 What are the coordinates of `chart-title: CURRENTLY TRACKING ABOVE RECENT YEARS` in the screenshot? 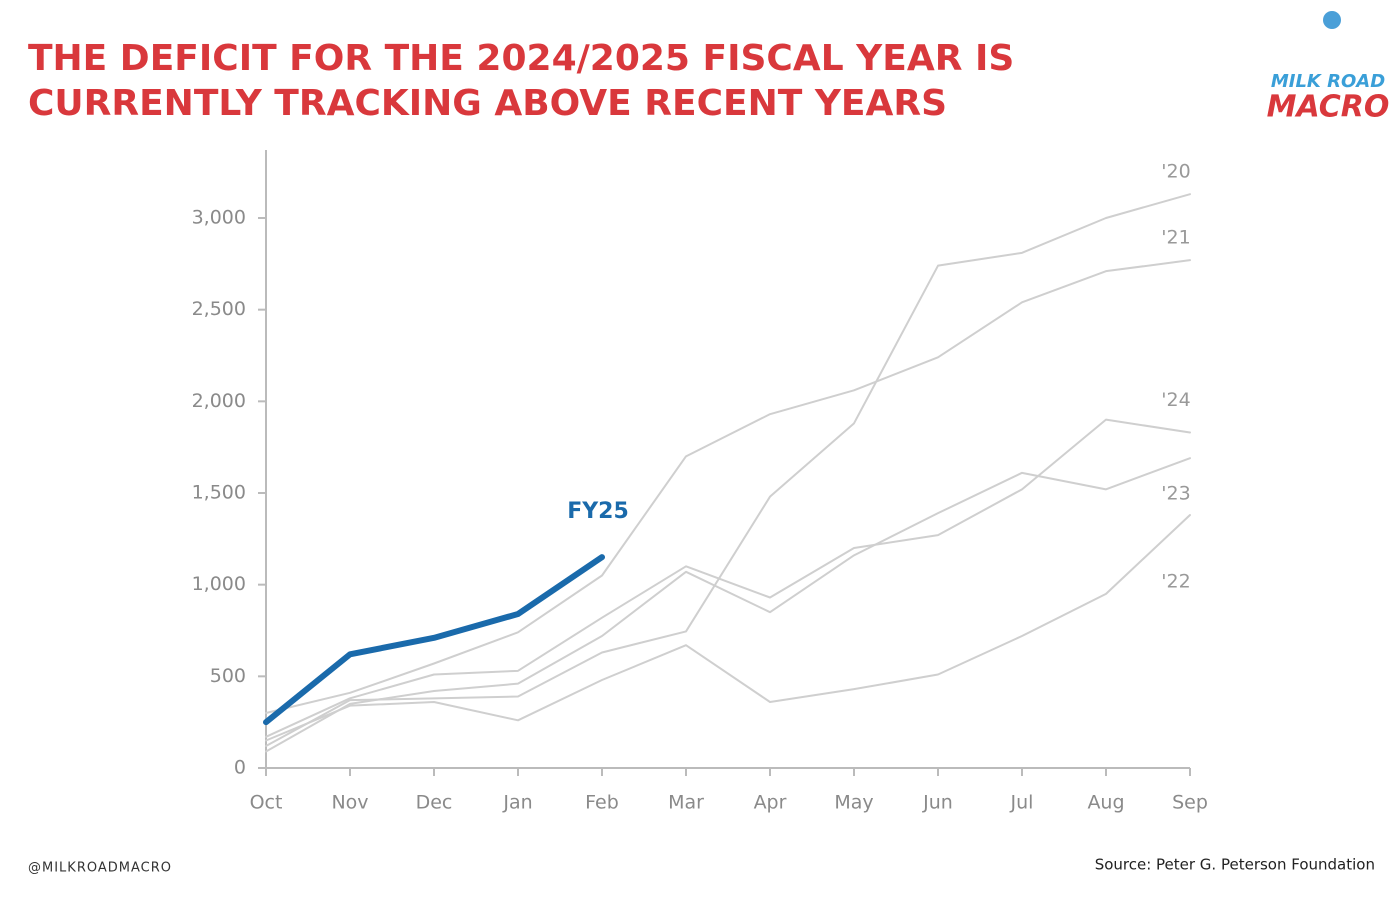 It's located at (487, 103).